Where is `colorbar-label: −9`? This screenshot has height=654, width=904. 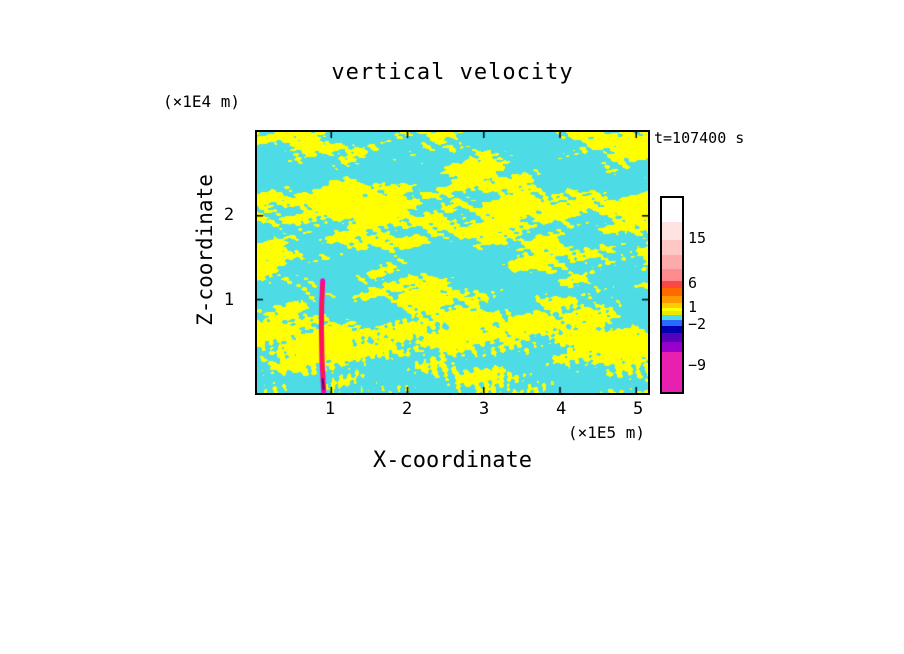 colorbar-label: −9 is located at coordinates (697, 365).